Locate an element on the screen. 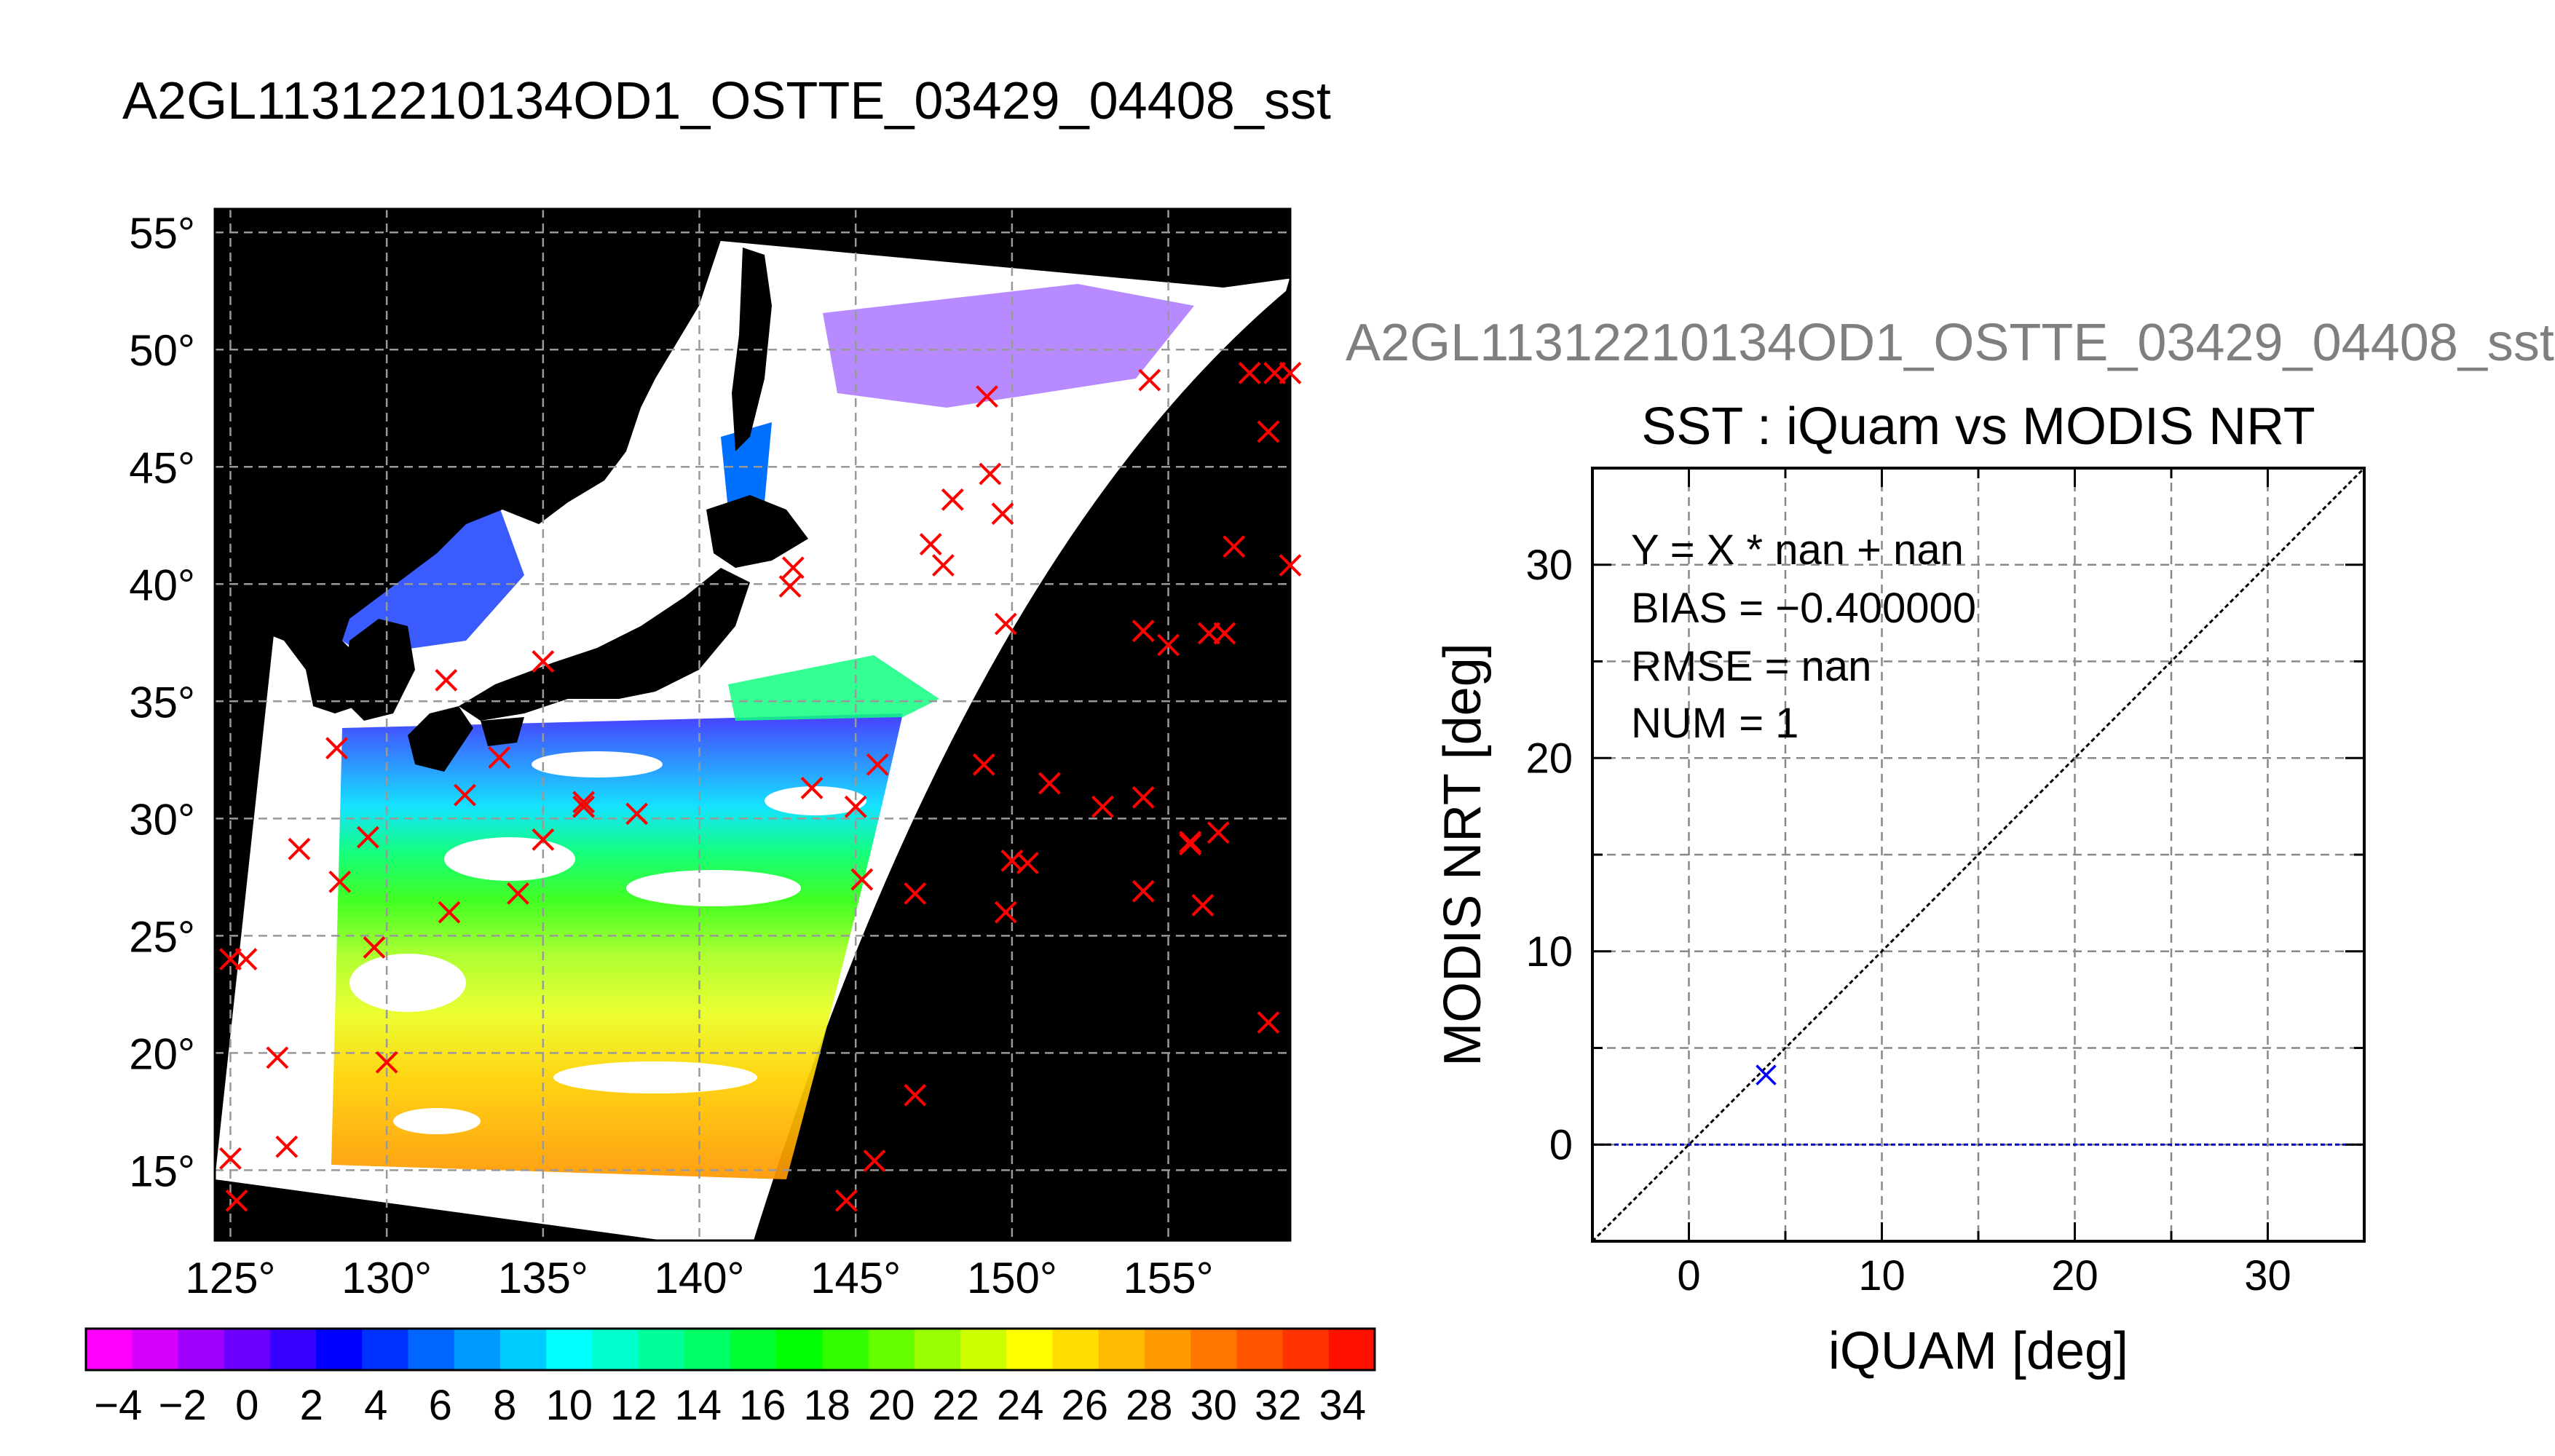 The image size is (2555, 1456). y-tick-label: 30 is located at coordinates (1549, 565).